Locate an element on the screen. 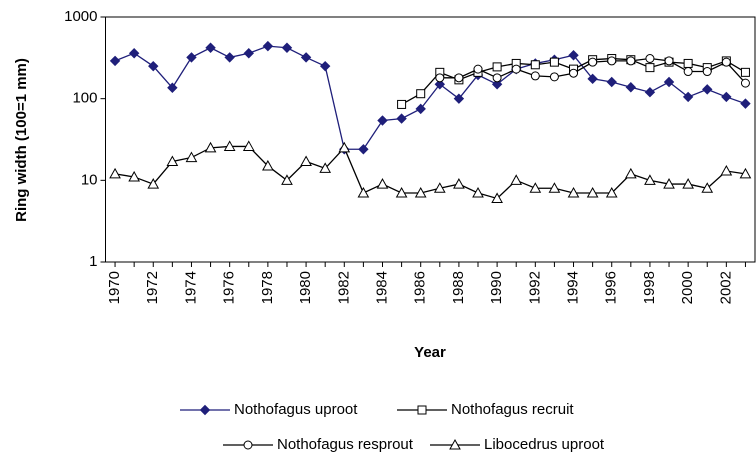 This screenshot has width=756, height=472. x-tick-label: 1974 is located at coordinates (190, 287).